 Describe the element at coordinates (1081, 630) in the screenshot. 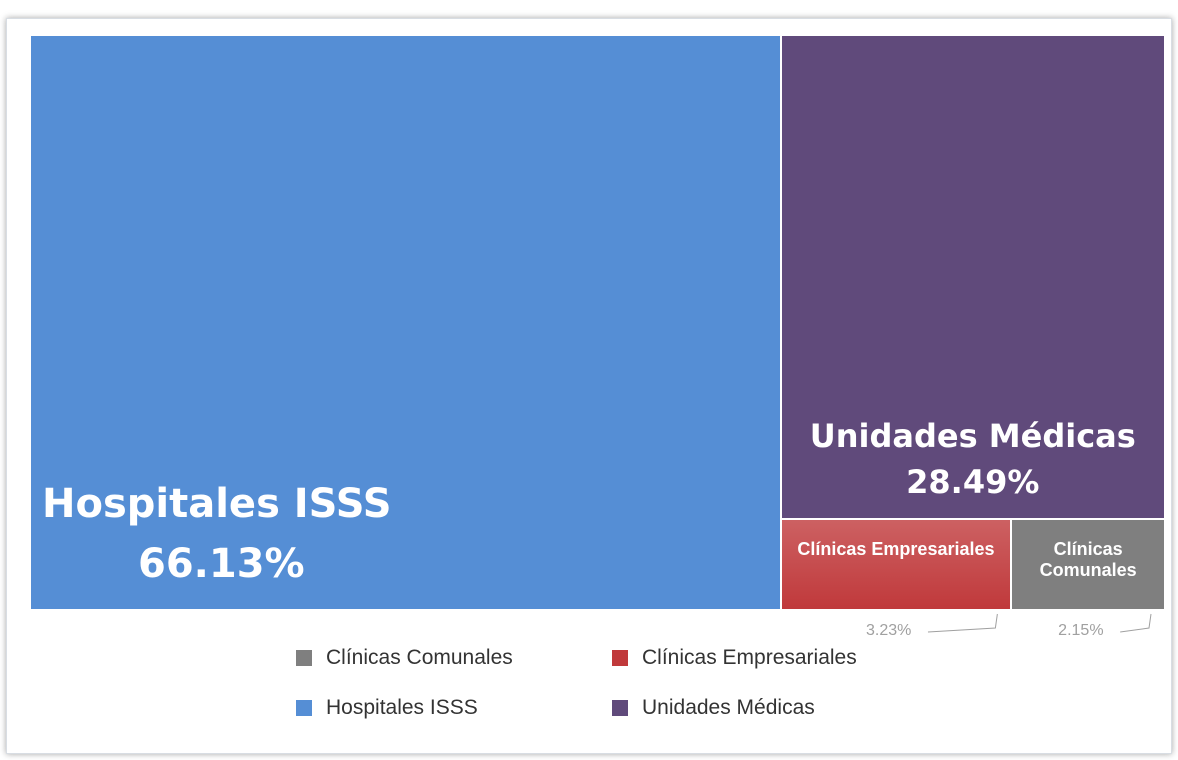

I see `tile-value-outside: 2.15%` at that location.